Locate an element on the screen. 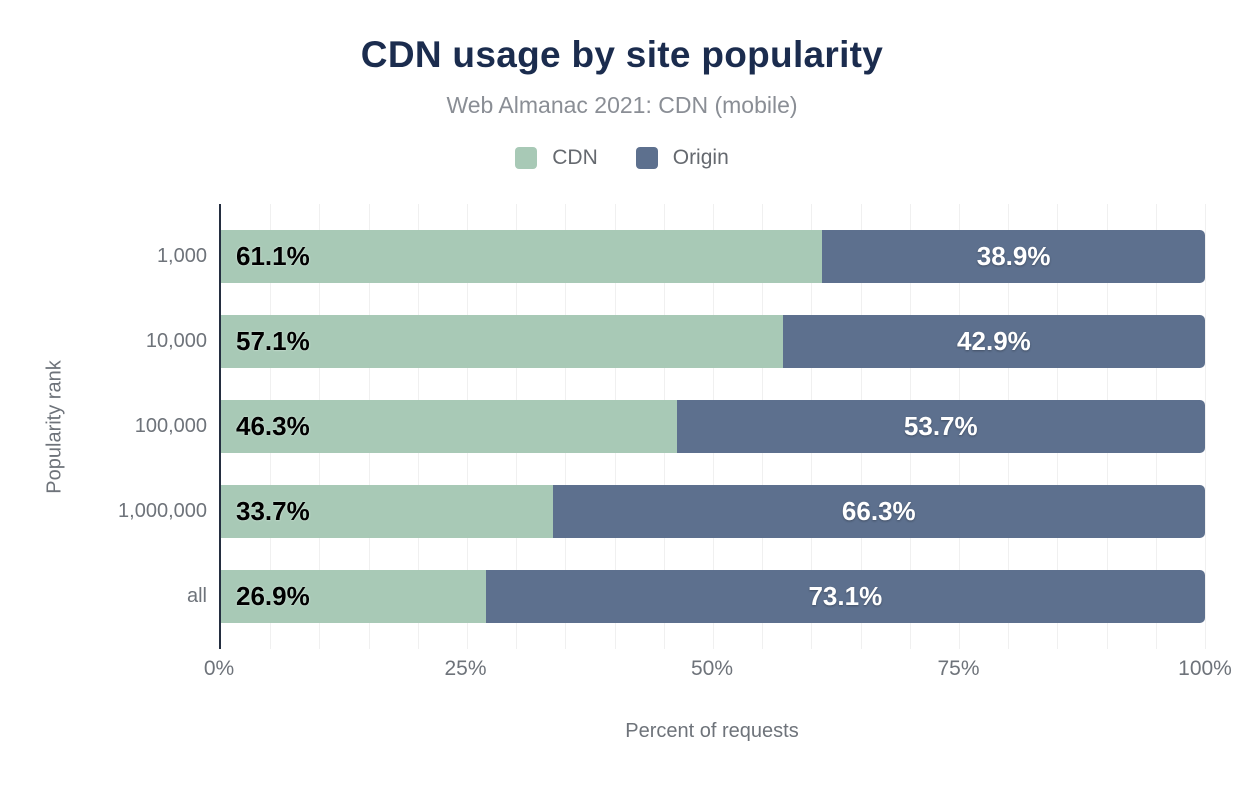 The width and height of the screenshot is (1244, 786). chart-title: CDN usage by site popularity is located at coordinates (622, 54).